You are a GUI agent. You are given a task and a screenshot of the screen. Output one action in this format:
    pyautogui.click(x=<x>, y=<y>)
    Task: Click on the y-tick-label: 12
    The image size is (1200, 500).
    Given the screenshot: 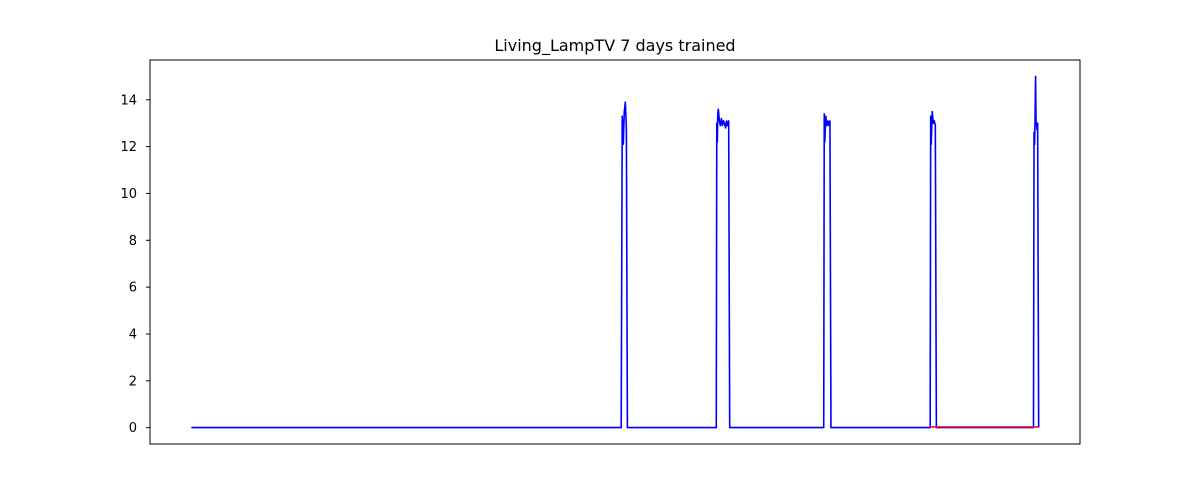 What is the action you would take?
    pyautogui.click(x=128, y=147)
    